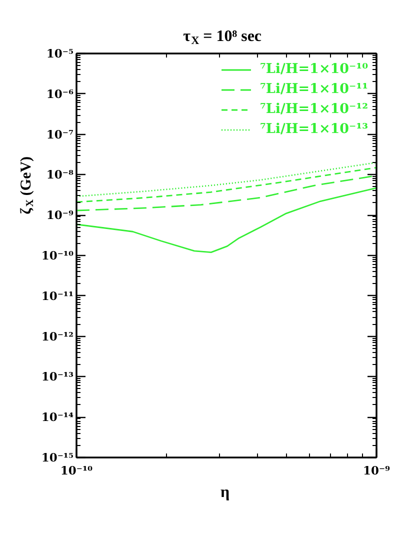  What do you see at coordinates (60, 215) in the screenshot?
I see `y-tick-label: 10⁻⁹` at bounding box center [60, 215].